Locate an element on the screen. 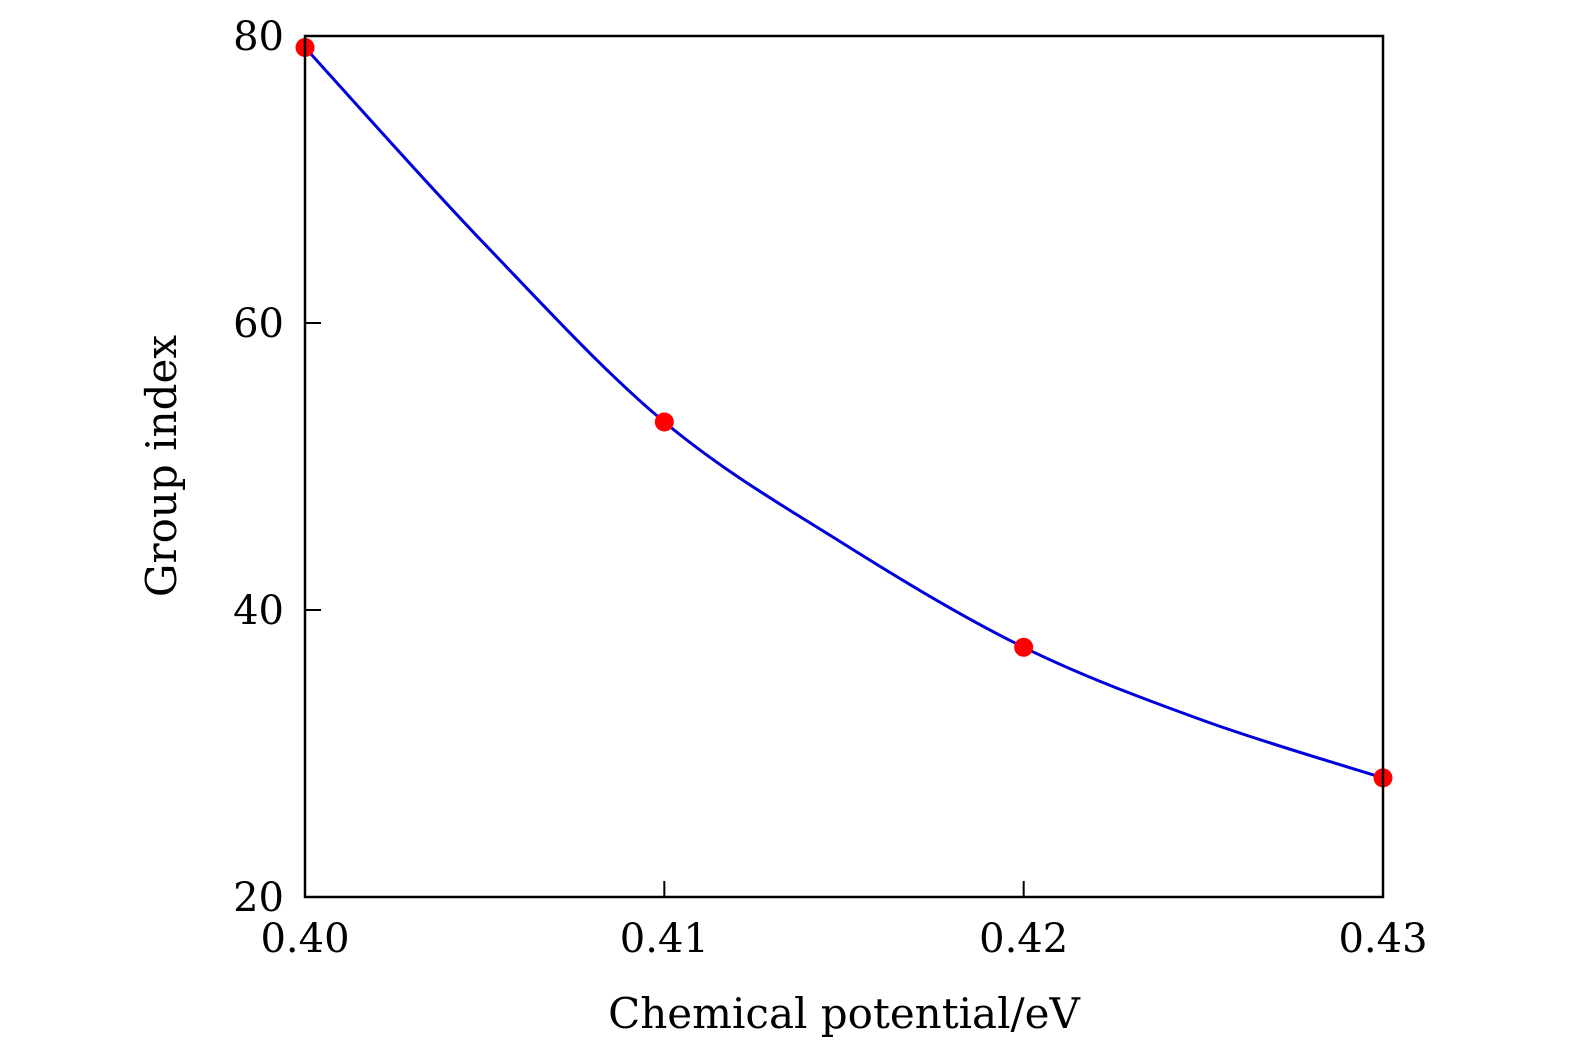  y-tick-label: 80 is located at coordinates (258, 37).